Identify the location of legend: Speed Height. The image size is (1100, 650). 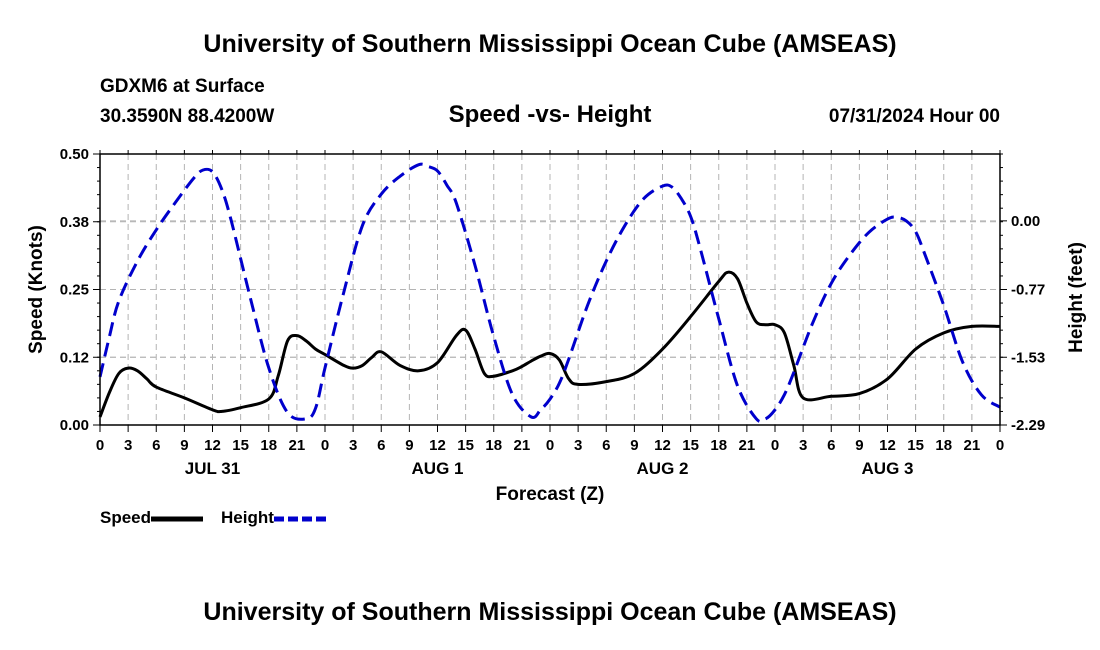
(215, 518).